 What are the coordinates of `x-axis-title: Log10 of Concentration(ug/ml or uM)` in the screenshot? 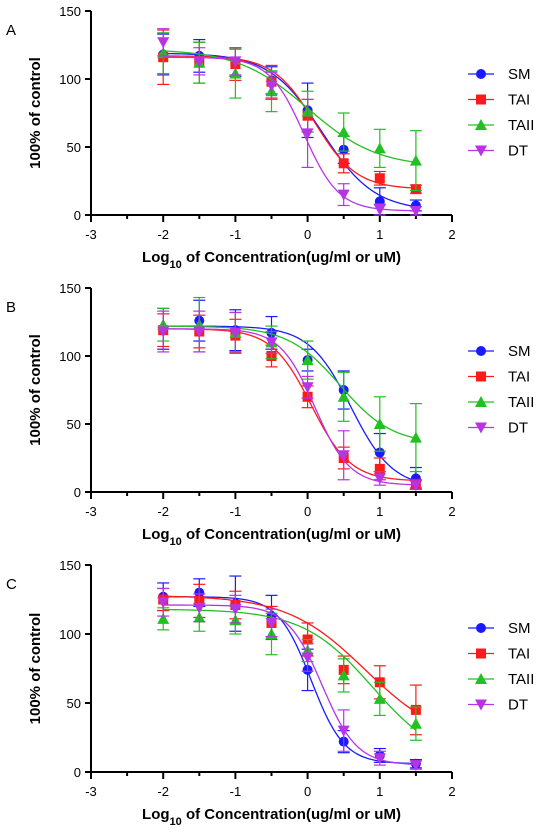 It's located at (271, 817).